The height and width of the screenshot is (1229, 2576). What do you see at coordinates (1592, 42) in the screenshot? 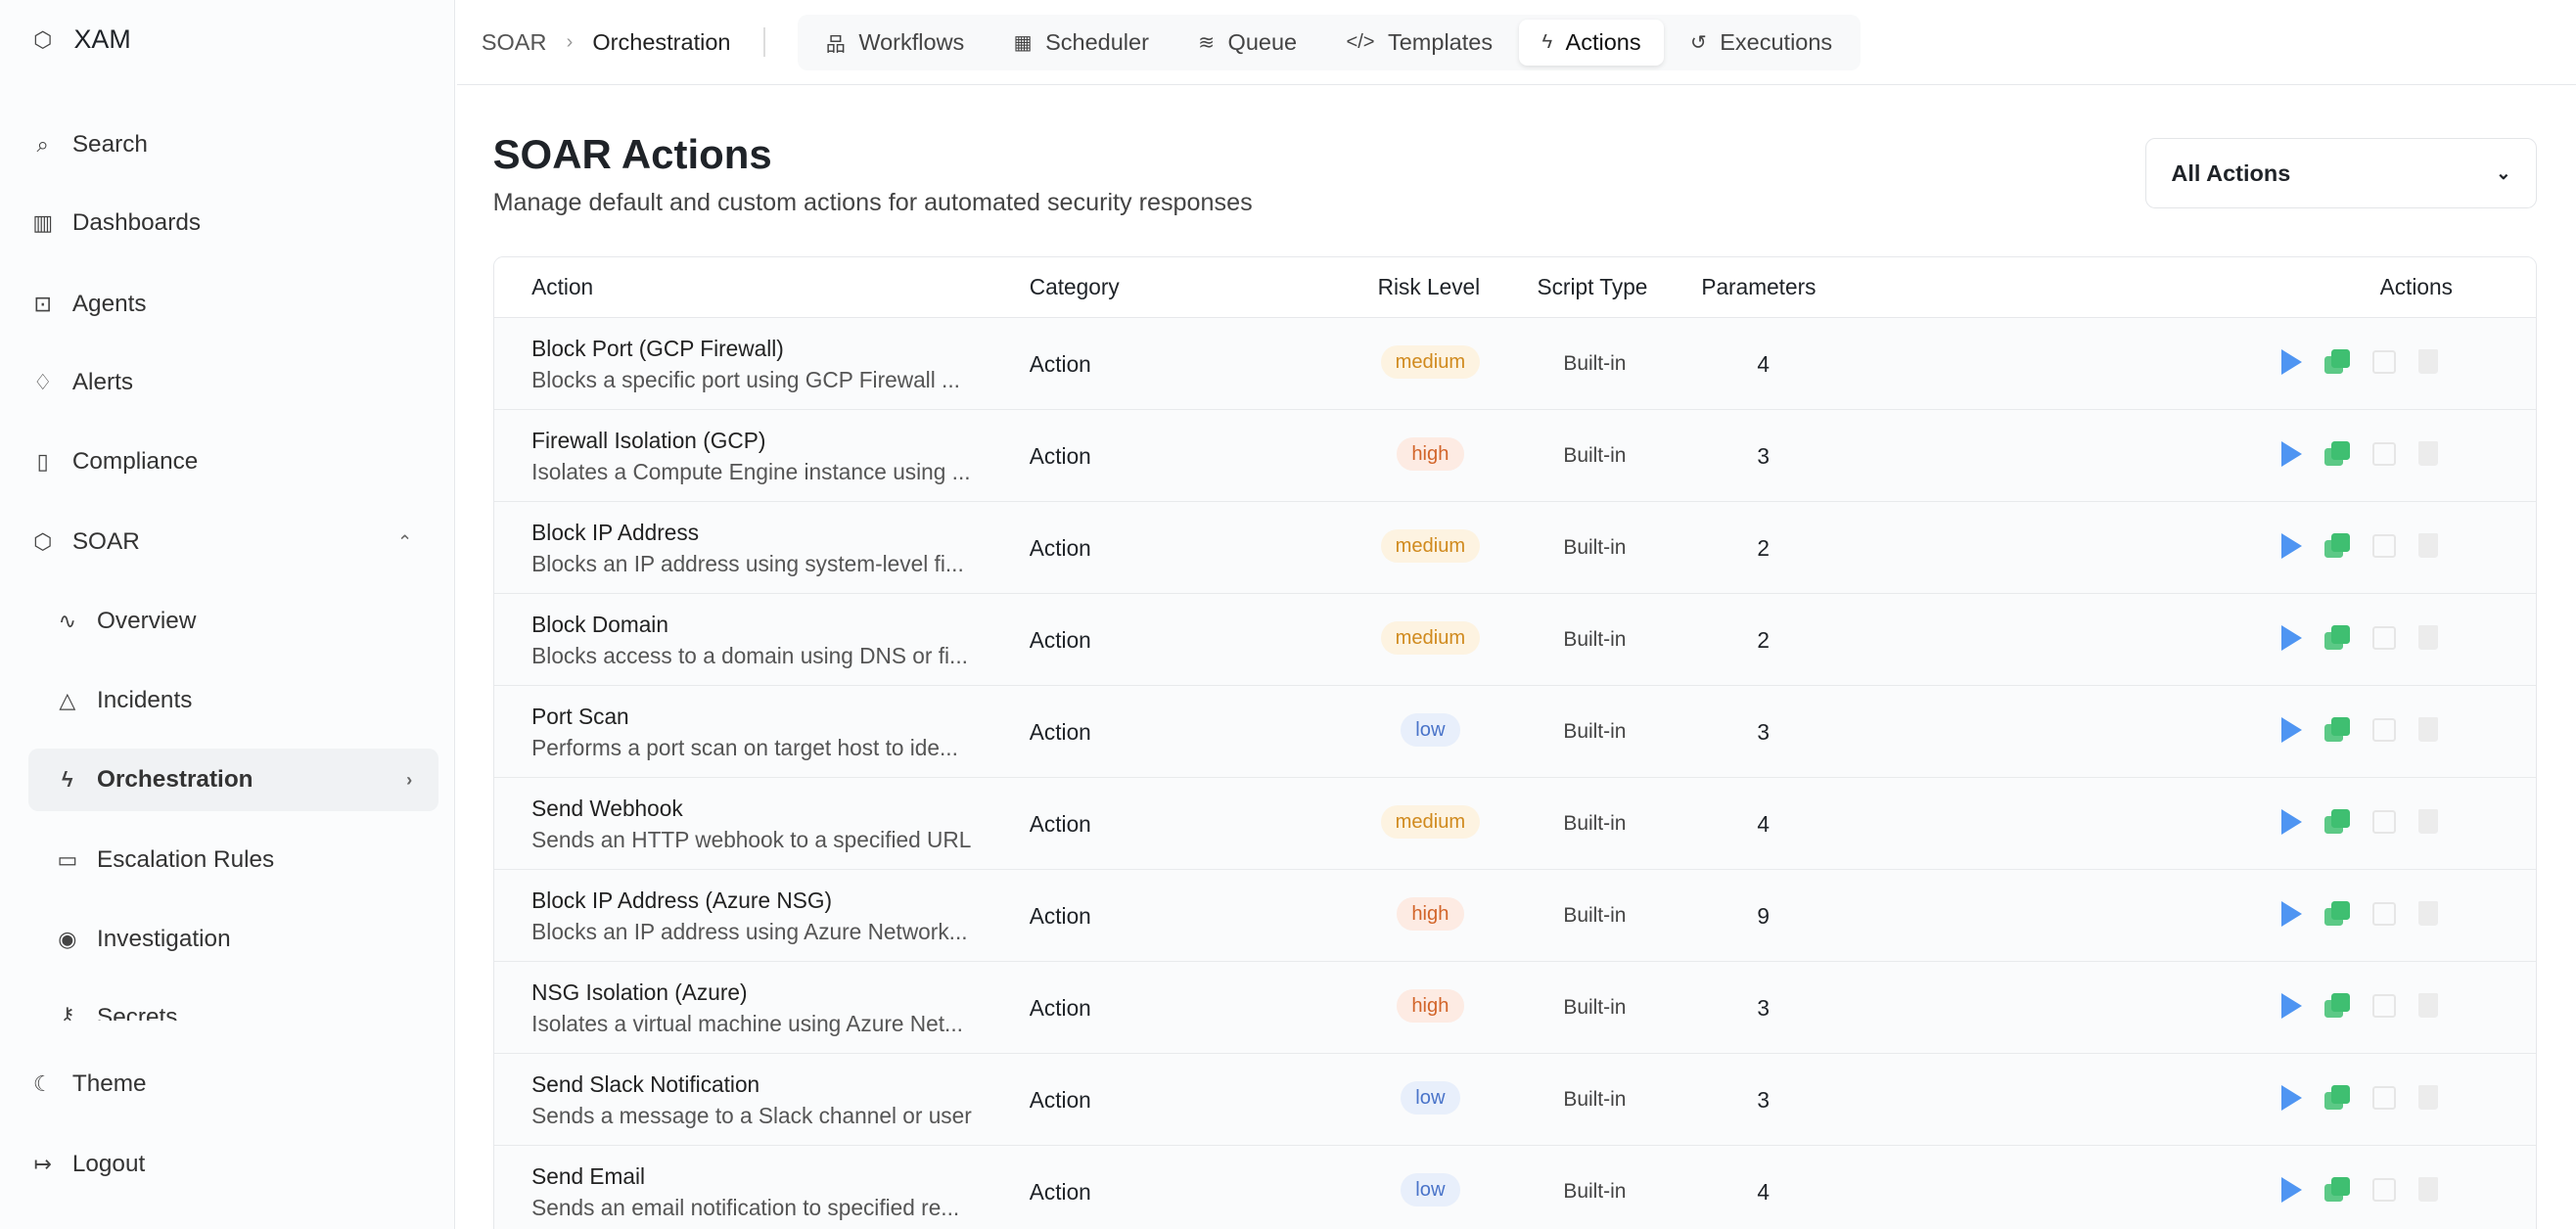
I see `tab-actions: ϟ Actions` at bounding box center [1592, 42].